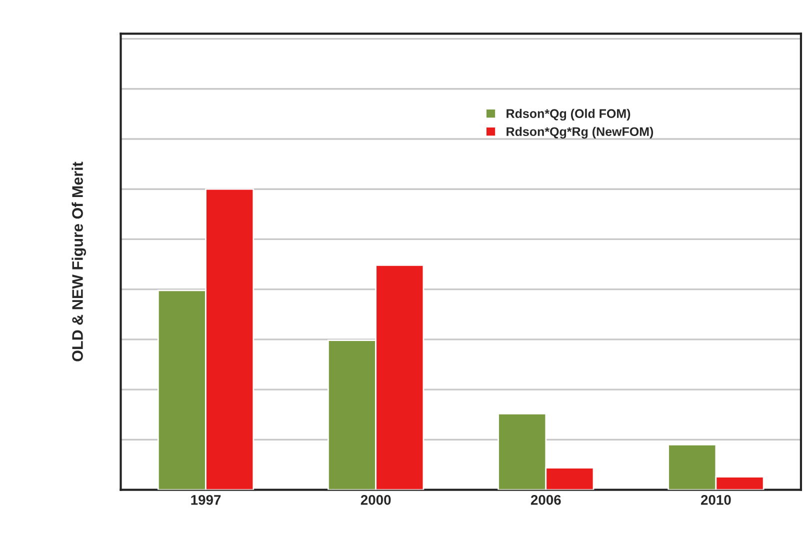  I want to click on x-tick-label: 1997, so click(206, 500).